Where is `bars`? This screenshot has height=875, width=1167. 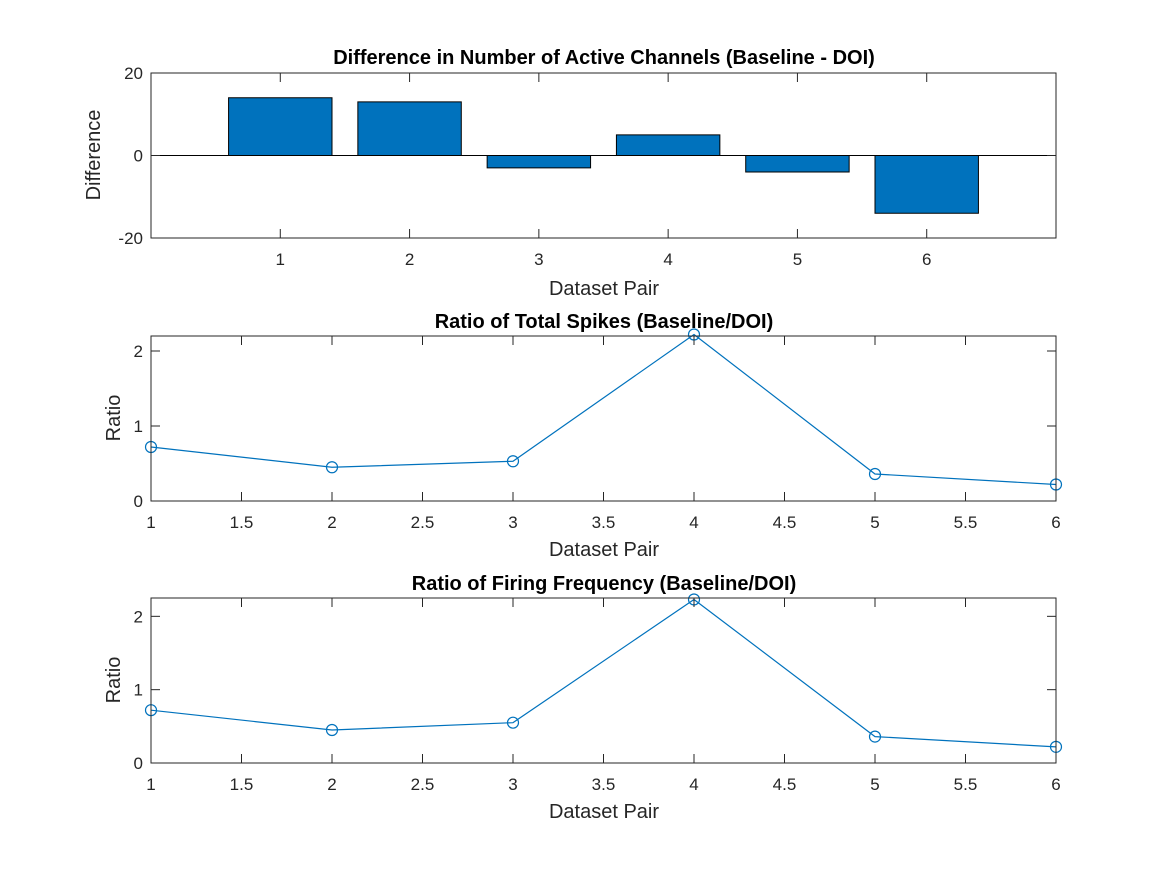
bars is located at coordinates (603, 155).